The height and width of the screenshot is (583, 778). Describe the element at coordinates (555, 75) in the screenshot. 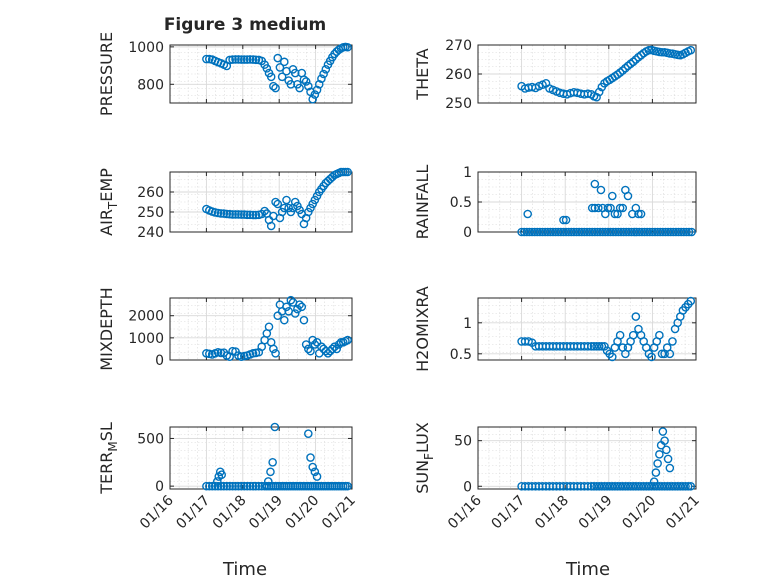

I see `panel-theta: 250 260 270 THETA` at that location.